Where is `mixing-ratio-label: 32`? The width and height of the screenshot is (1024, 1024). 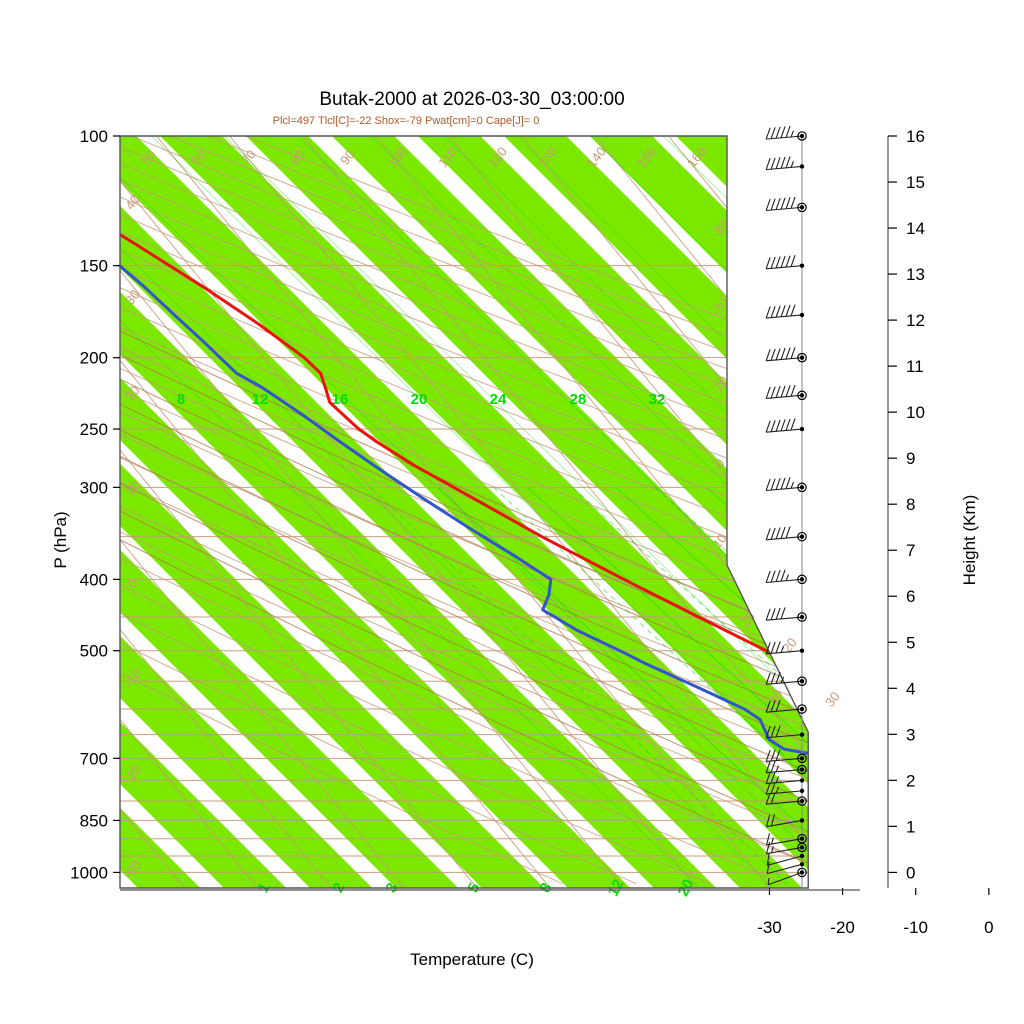
mixing-ratio-label: 32 is located at coordinates (657, 399).